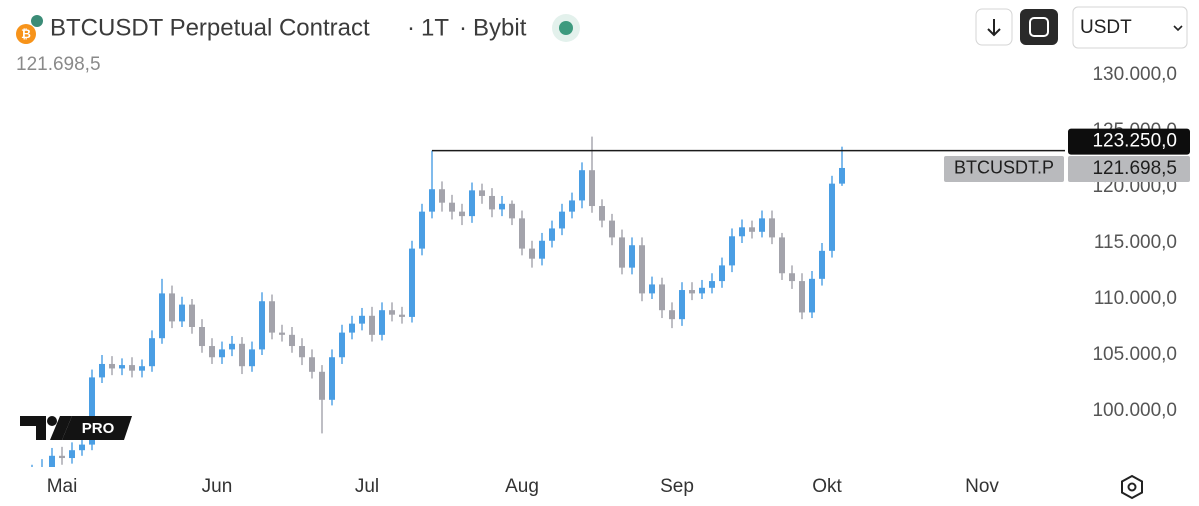  Describe the element at coordinates (677, 486) in the screenshot. I see `x-tick-label: Sep` at that location.